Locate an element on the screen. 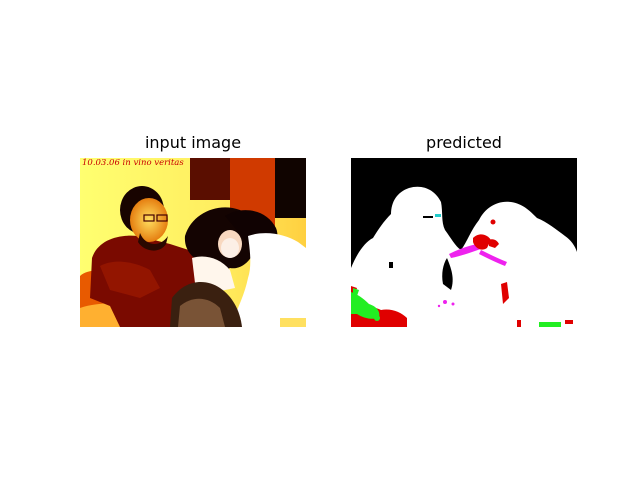 This screenshot has height=480, width=640. input-photo is located at coordinates (193, 242).